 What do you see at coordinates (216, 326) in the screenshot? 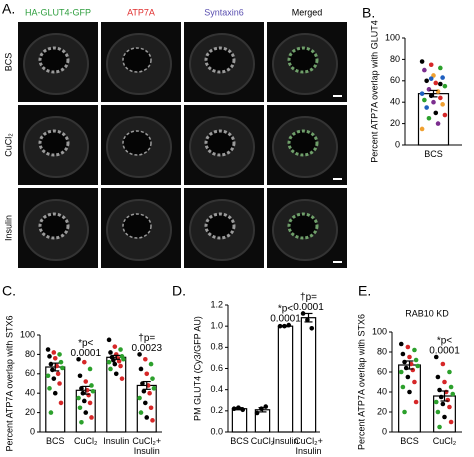
I see `y-tick-label: 1.0` at bounding box center [216, 326].